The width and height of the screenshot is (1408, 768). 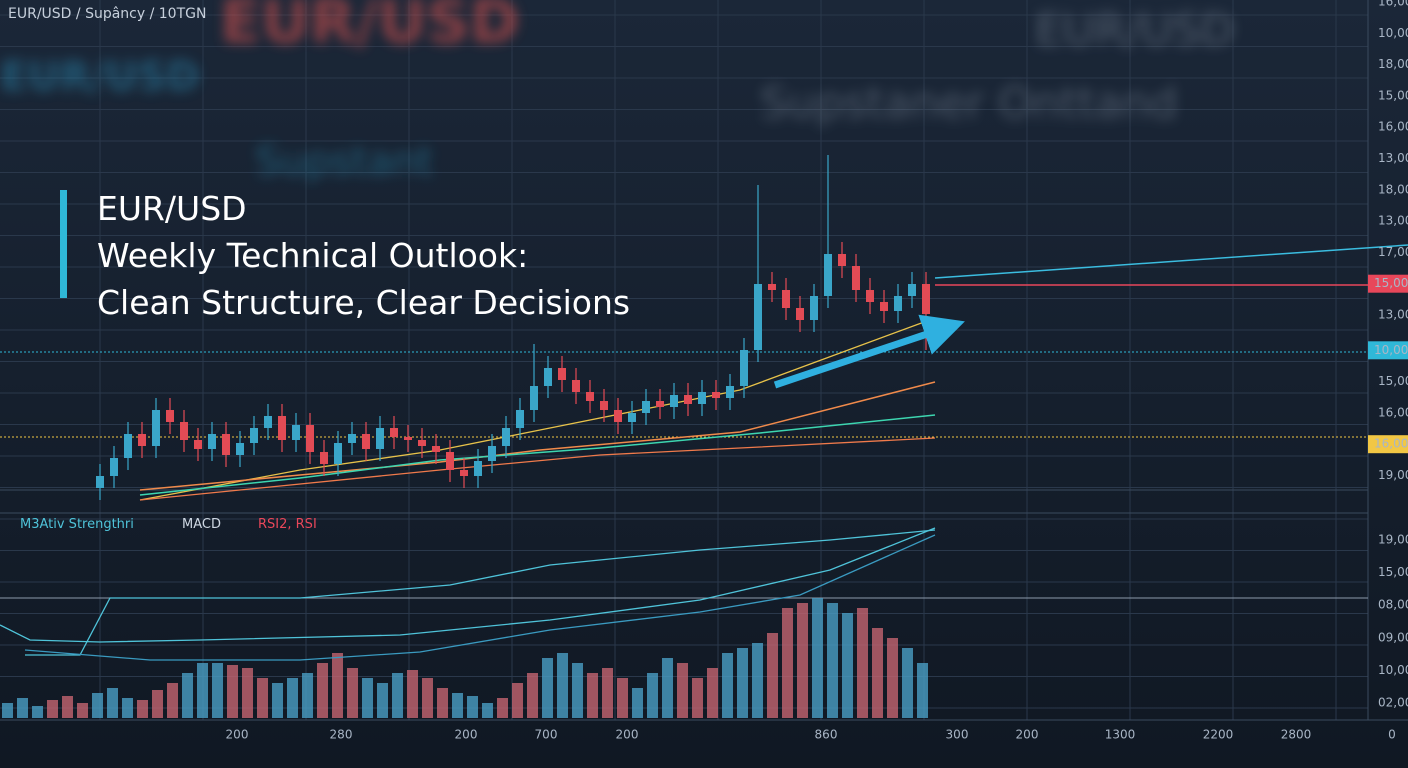 I want to click on indicator-label: 02,00, so click(x=1393, y=703).